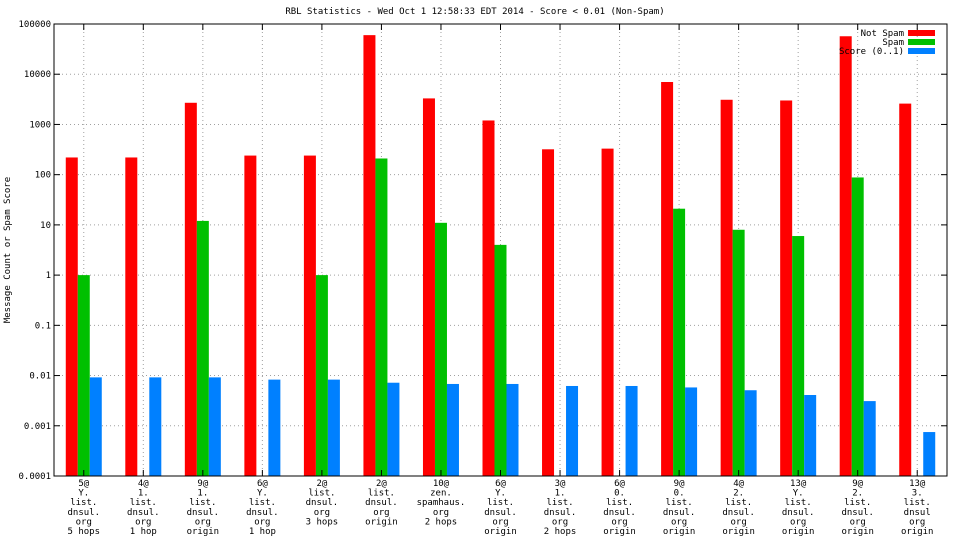  What do you see at coordinates (500, 508) in the screenshot?
I see `x-tick-label: 6@ Y. list. dnsul. org origin` at bounding box center [500, 508].